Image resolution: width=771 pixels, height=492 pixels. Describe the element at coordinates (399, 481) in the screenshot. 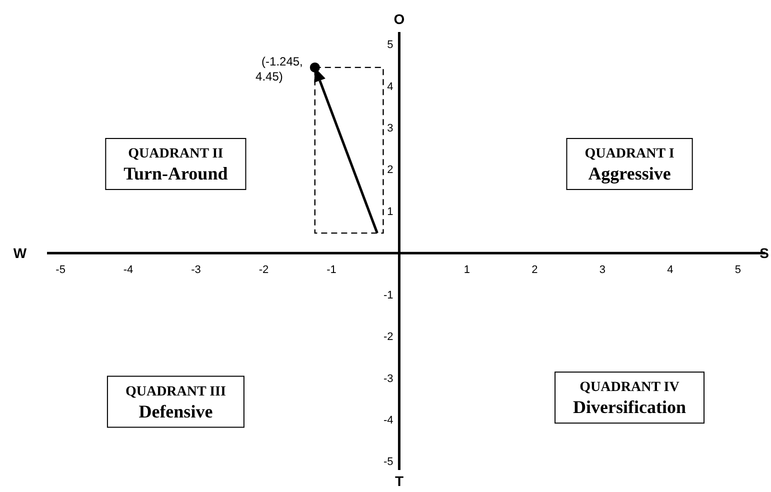

I see `text: T` at that location.